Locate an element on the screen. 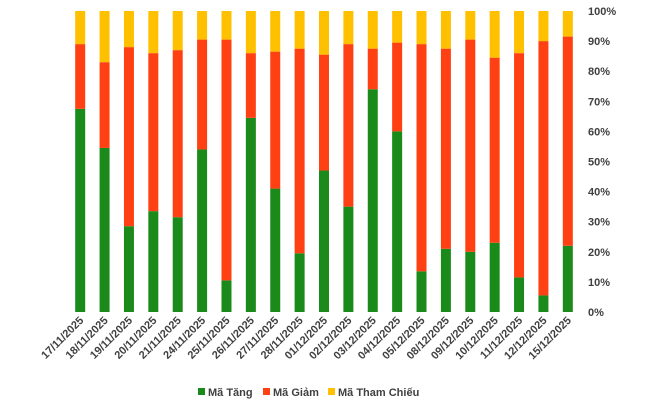  y-tick-label: 30% is located at coordinates (599, 223).